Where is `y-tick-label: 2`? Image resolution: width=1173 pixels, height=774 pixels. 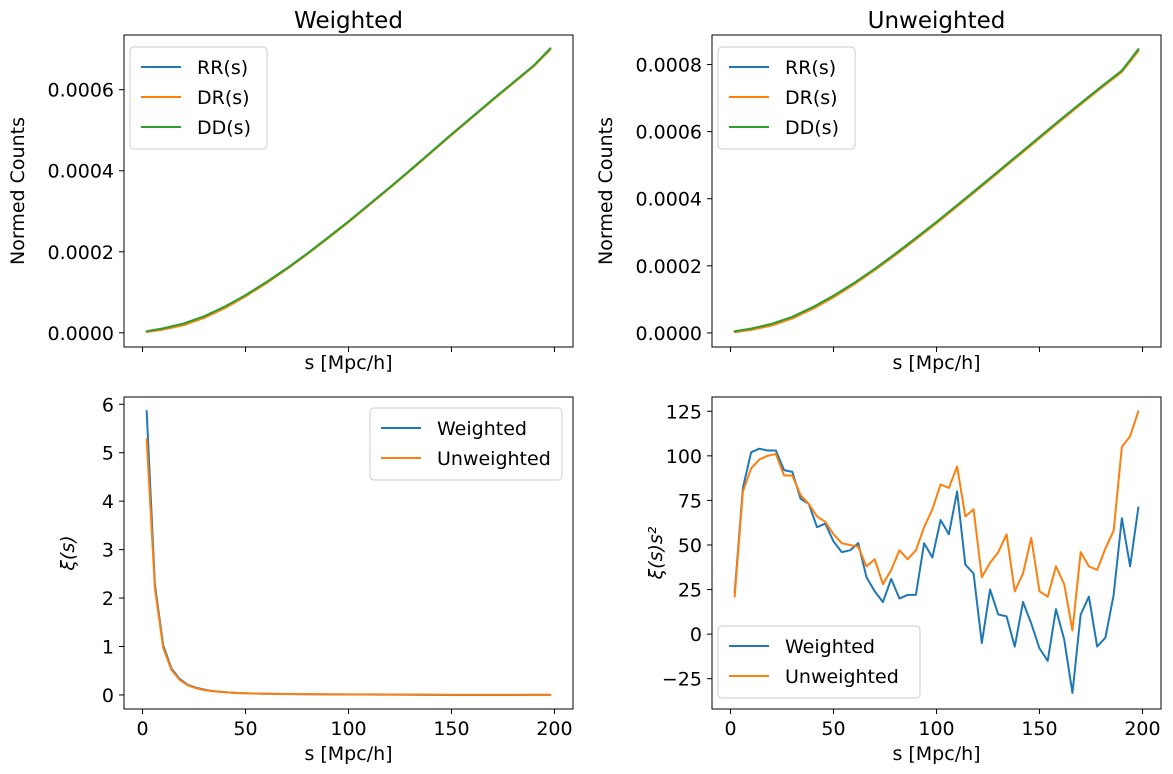
y-tick-label: 2 is located at coordinates (108, 599).